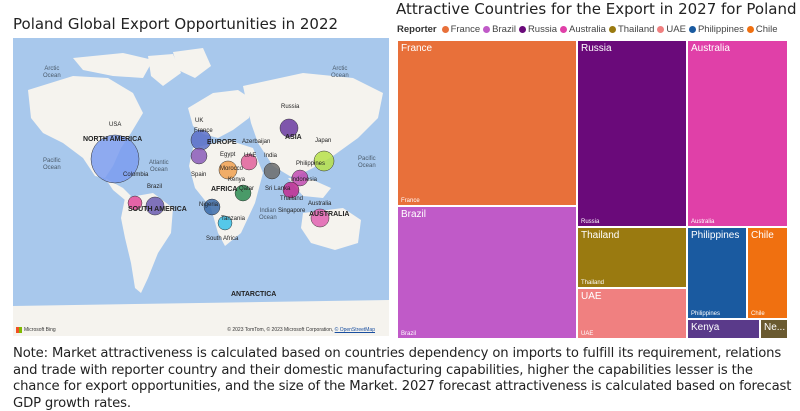 Image resolution: width=800 pixels, height=411 pixels. Describe the element at coordinates (487, 272) in the screenshot. I see `treemap-tile-brazil: Brazil Brazil` at that location.